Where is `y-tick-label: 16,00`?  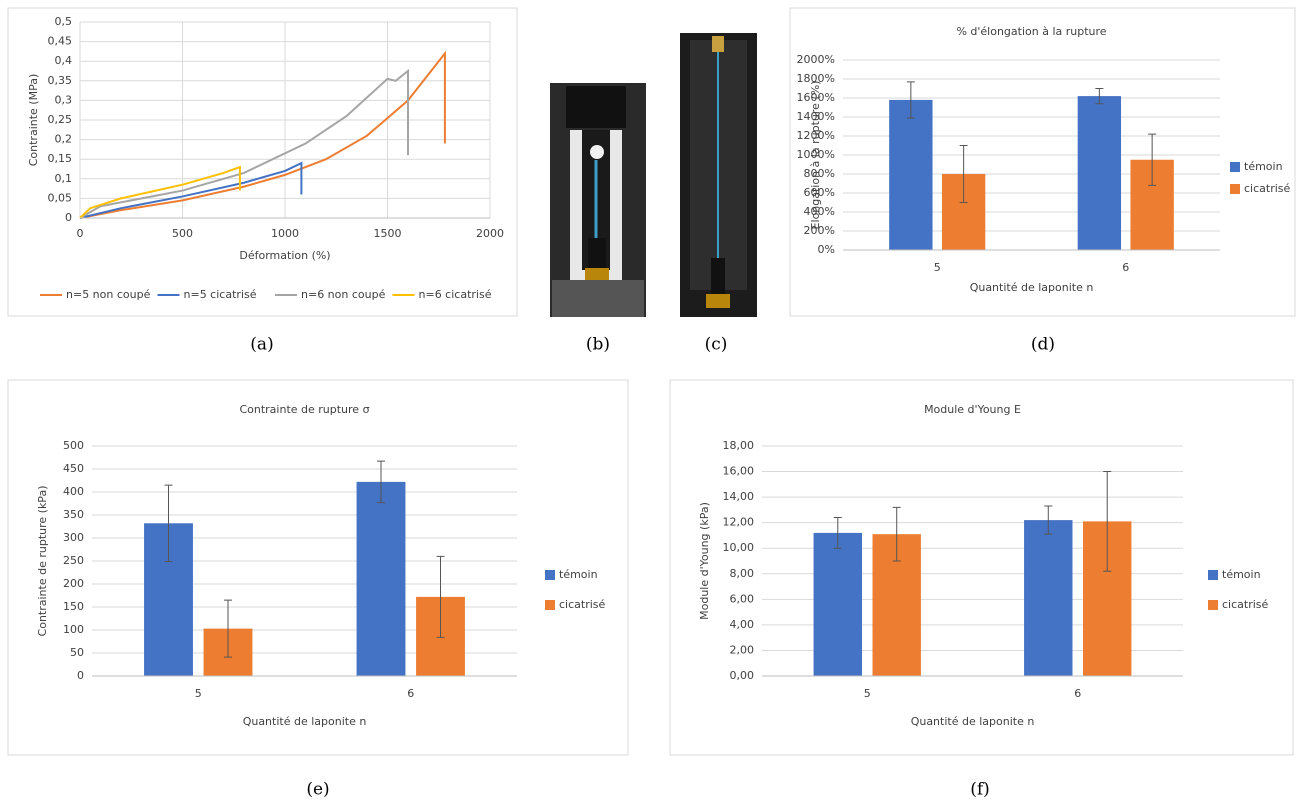
y-tick-label: 16,00 is located at coordinates (739, 471).